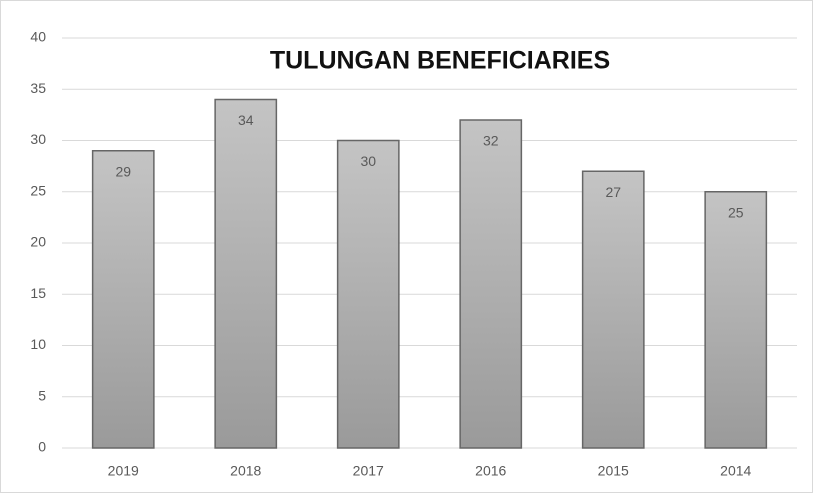 The image size is (813, 493). What do you see at coordinates (38, 139) in the screenshot?
I see `y-tick-label: 30` at bounding box center [38, 139].